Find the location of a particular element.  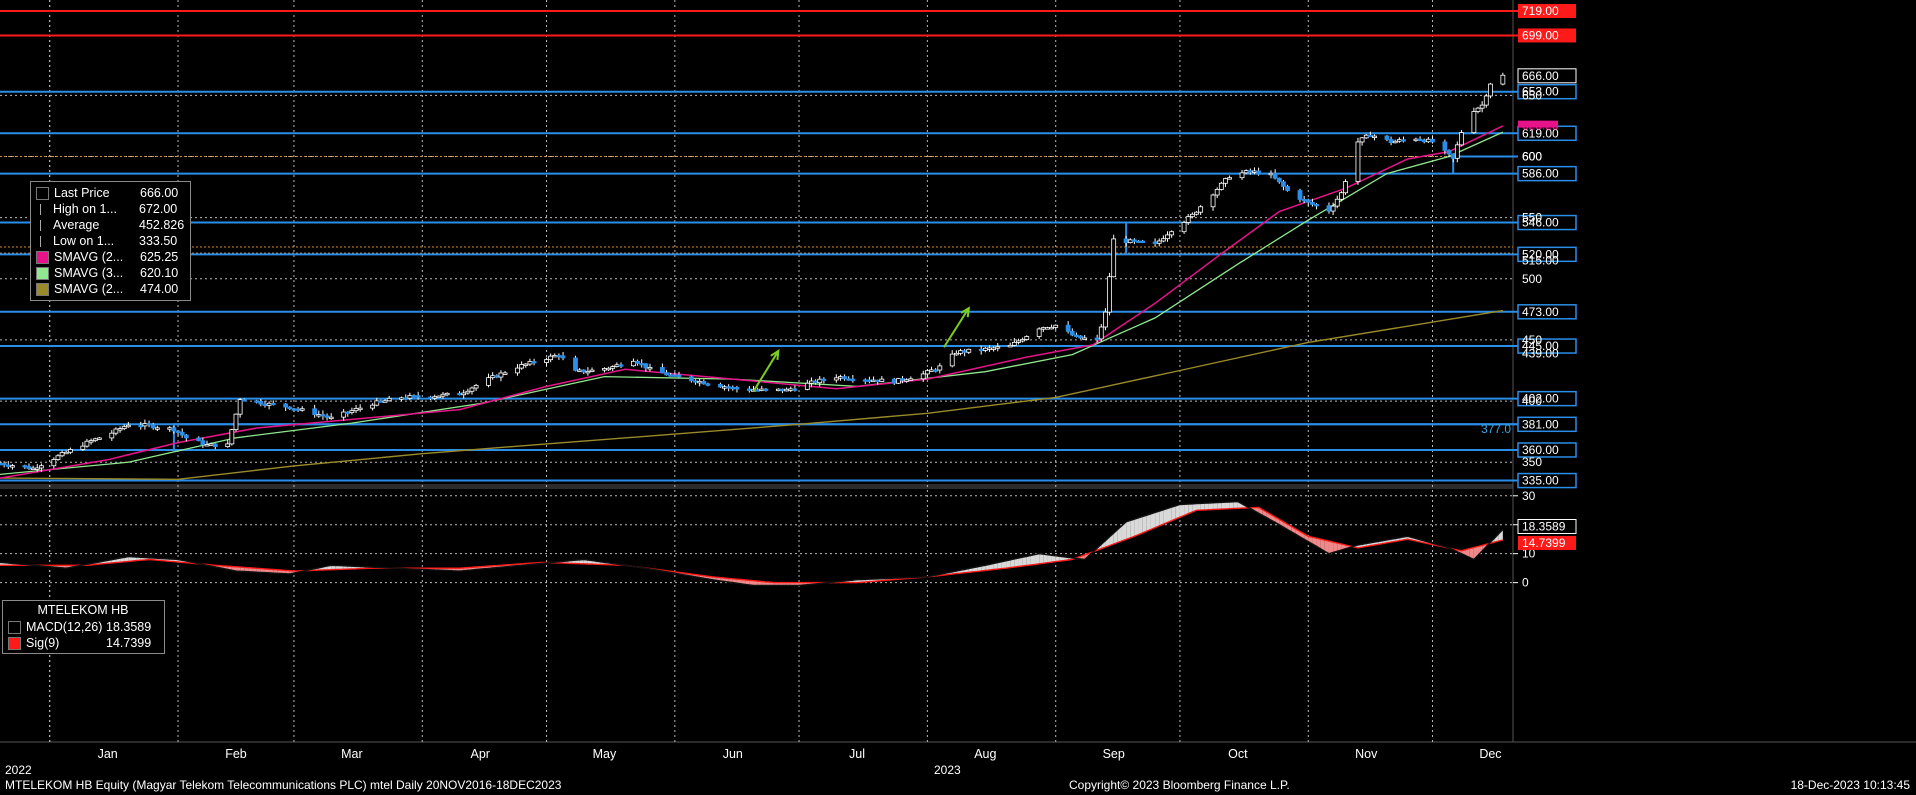

square-icon is located at coordinates (42, 289).